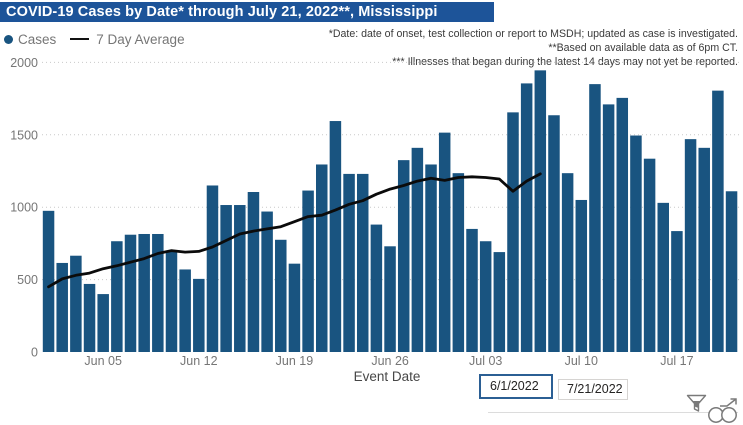 This screenshot has width=743, height=425. Describe the element at coordinates (8, 39) in the screenshot. I see `cases-legend-dot-icon` at that location.